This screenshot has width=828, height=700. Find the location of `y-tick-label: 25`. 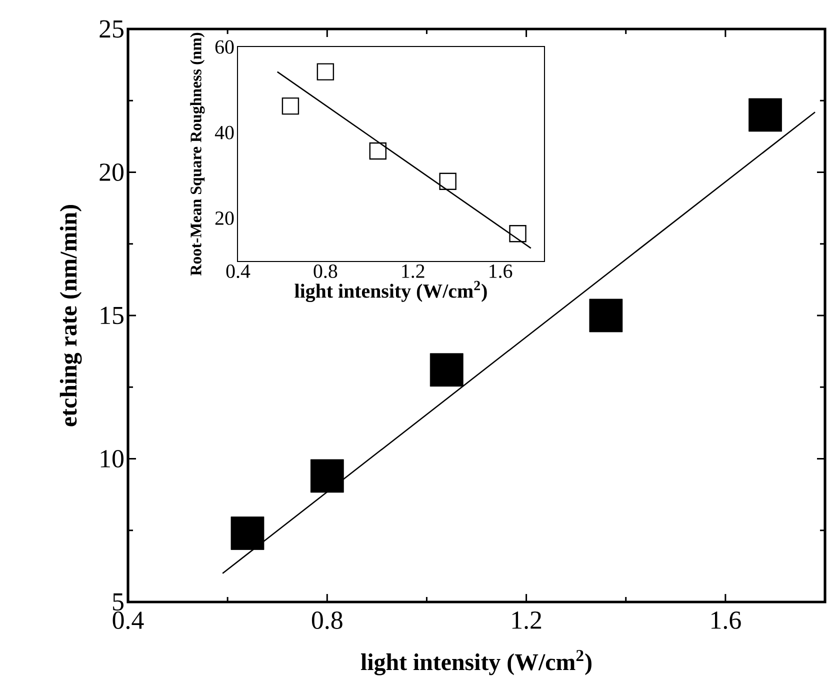

y-tick-label: 25 is located at coordinates (112, 29).